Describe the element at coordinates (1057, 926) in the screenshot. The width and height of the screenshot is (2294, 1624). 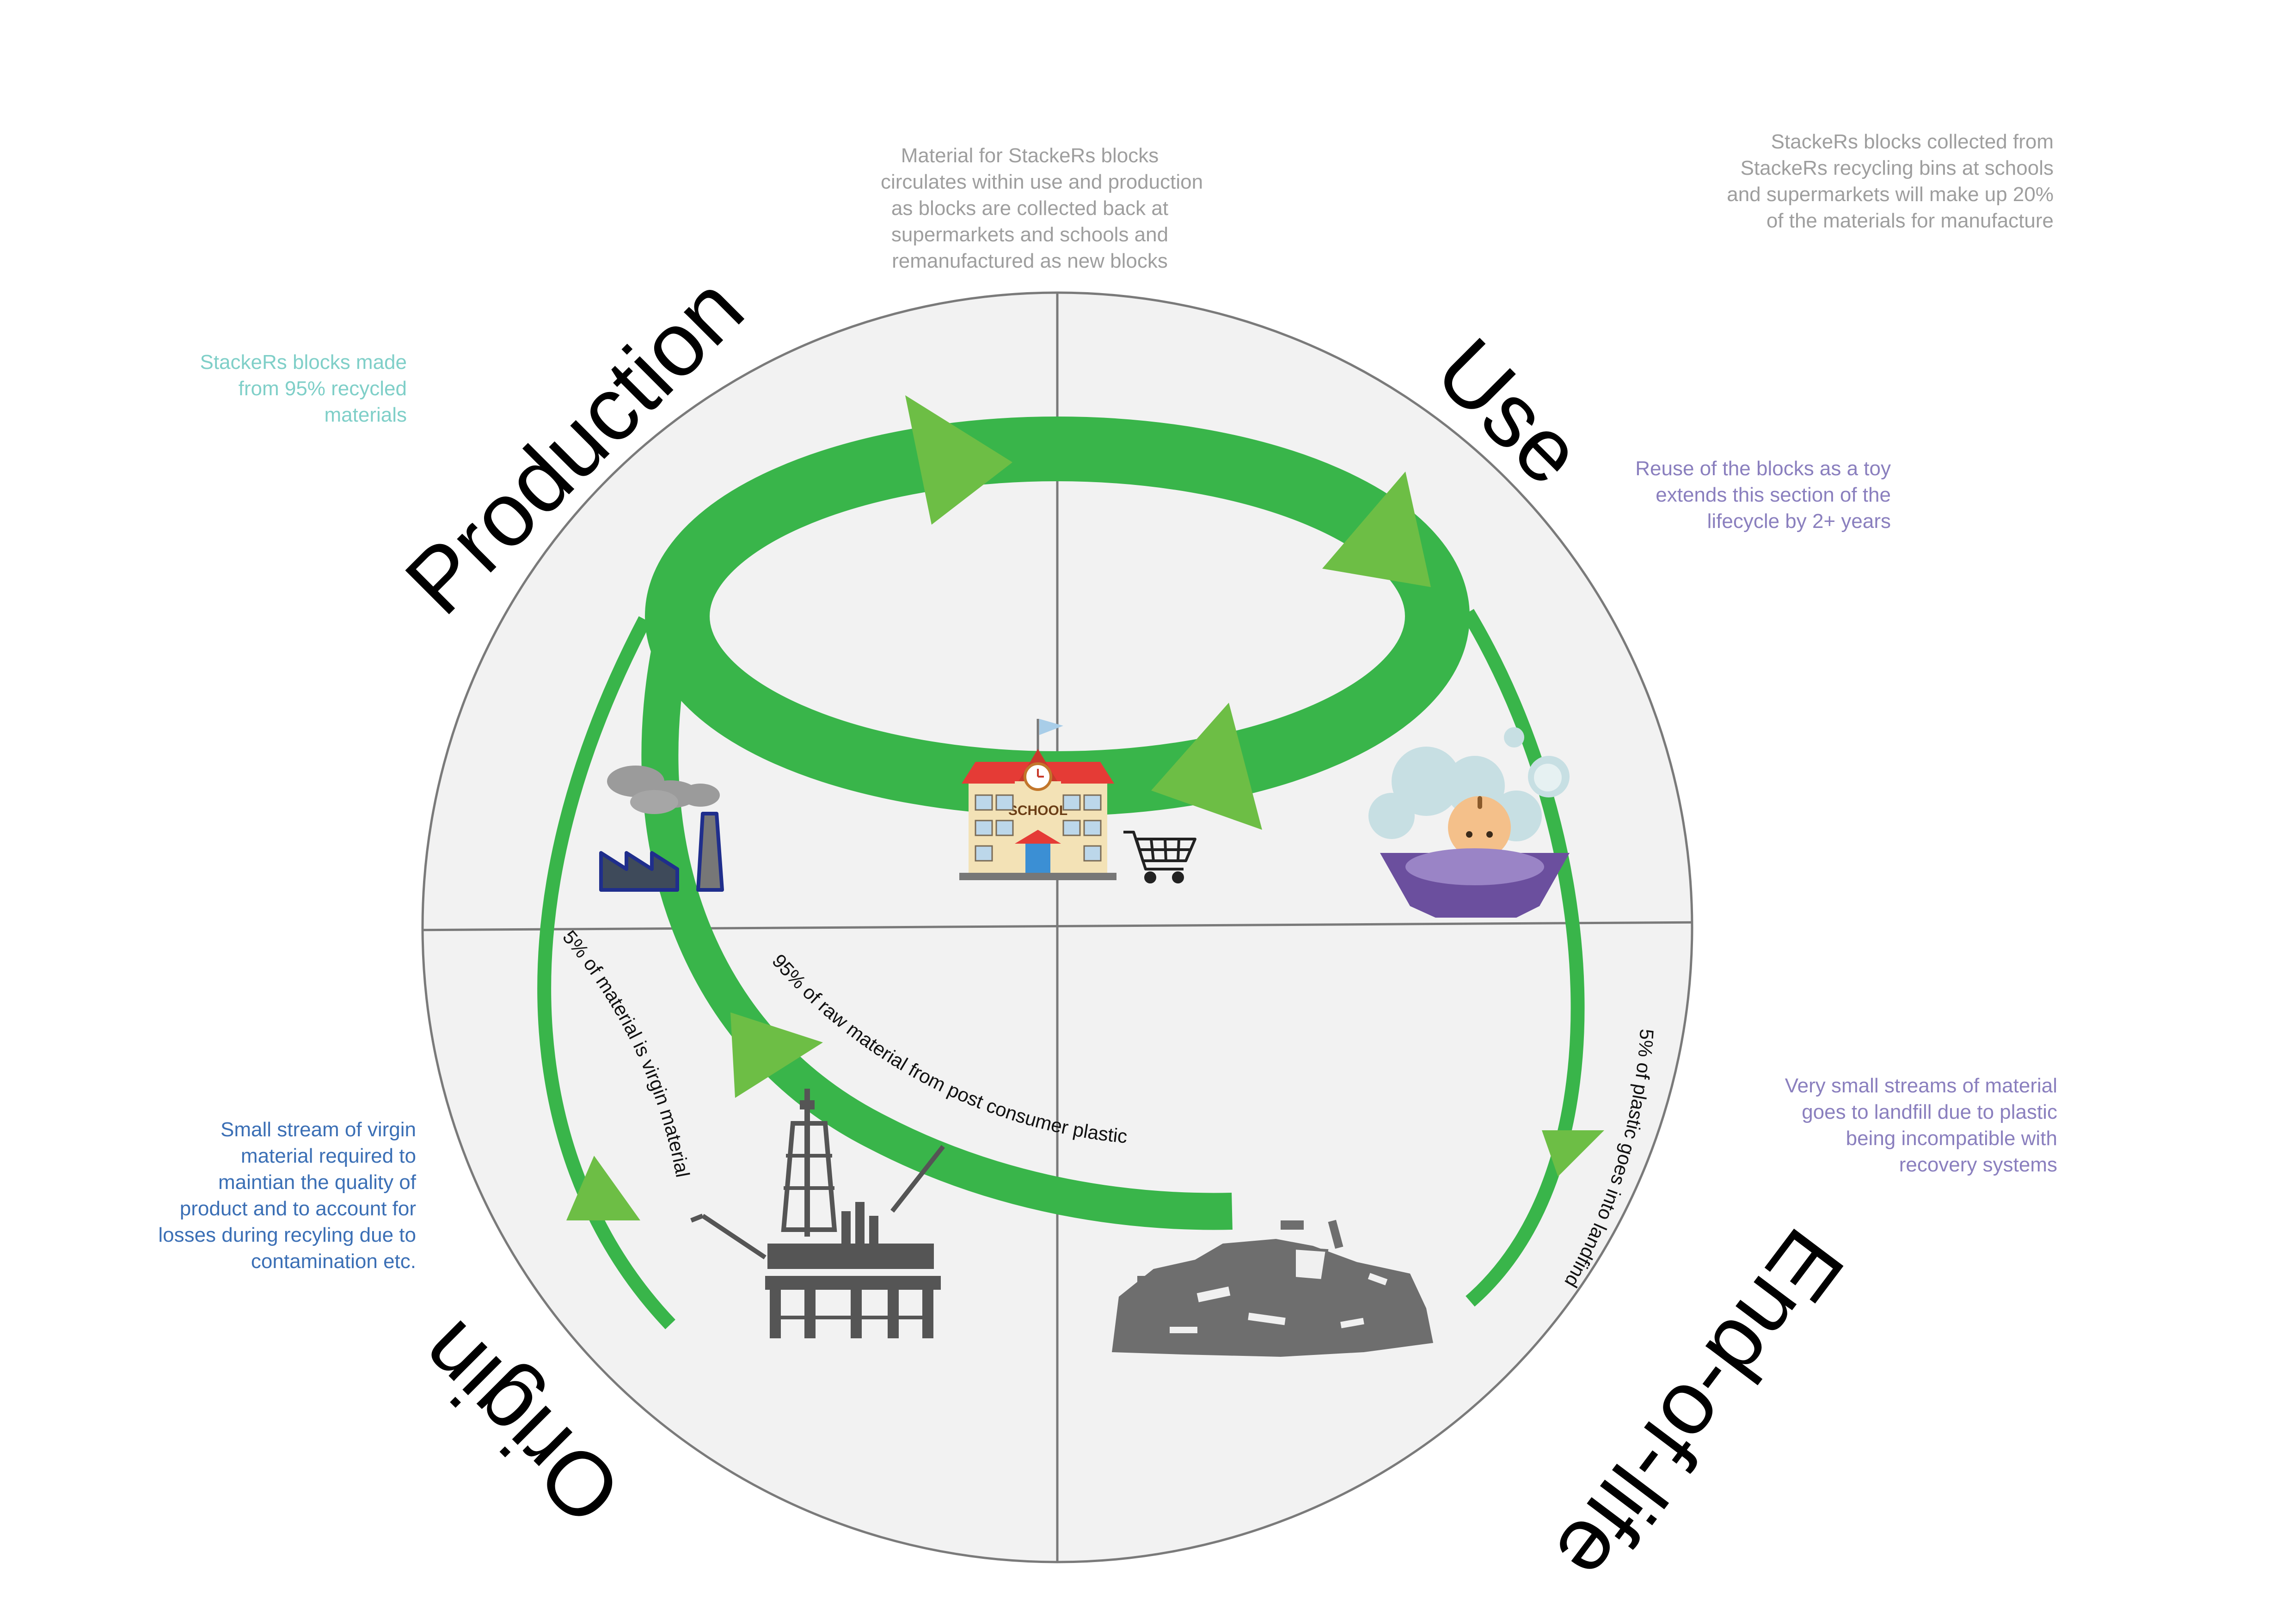
I see `quadrant-divider-horizontal` at that location.